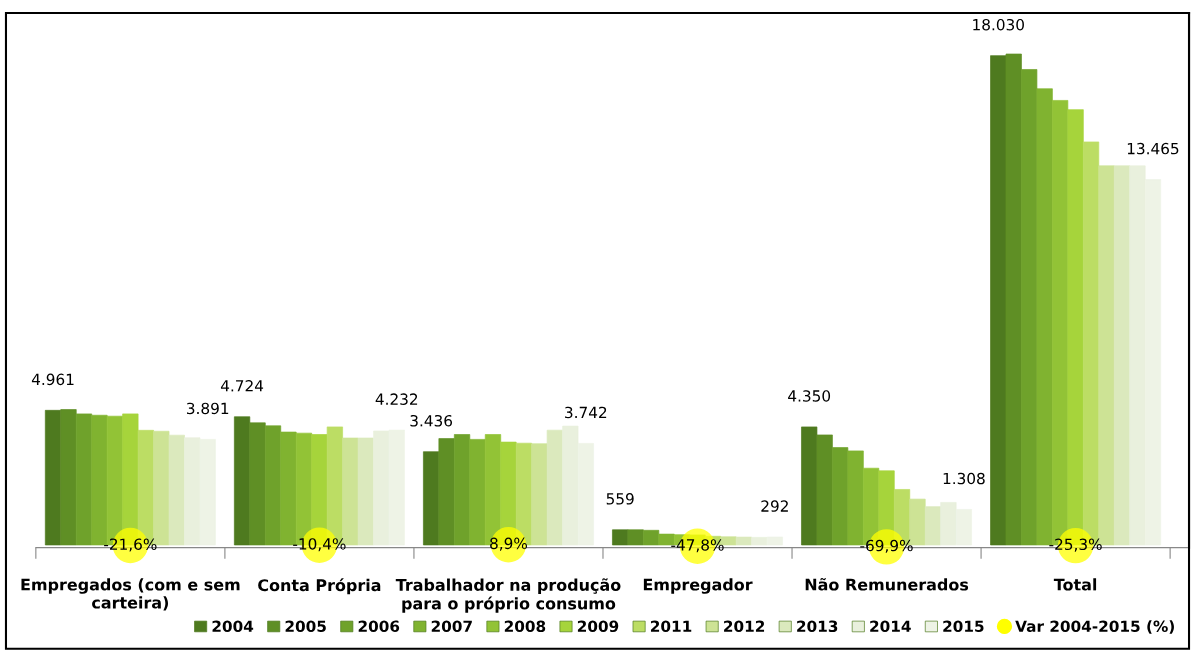 This screenshot has width=1195, height=652. I want to click on data-label: 8,9%, so click(509, 544).